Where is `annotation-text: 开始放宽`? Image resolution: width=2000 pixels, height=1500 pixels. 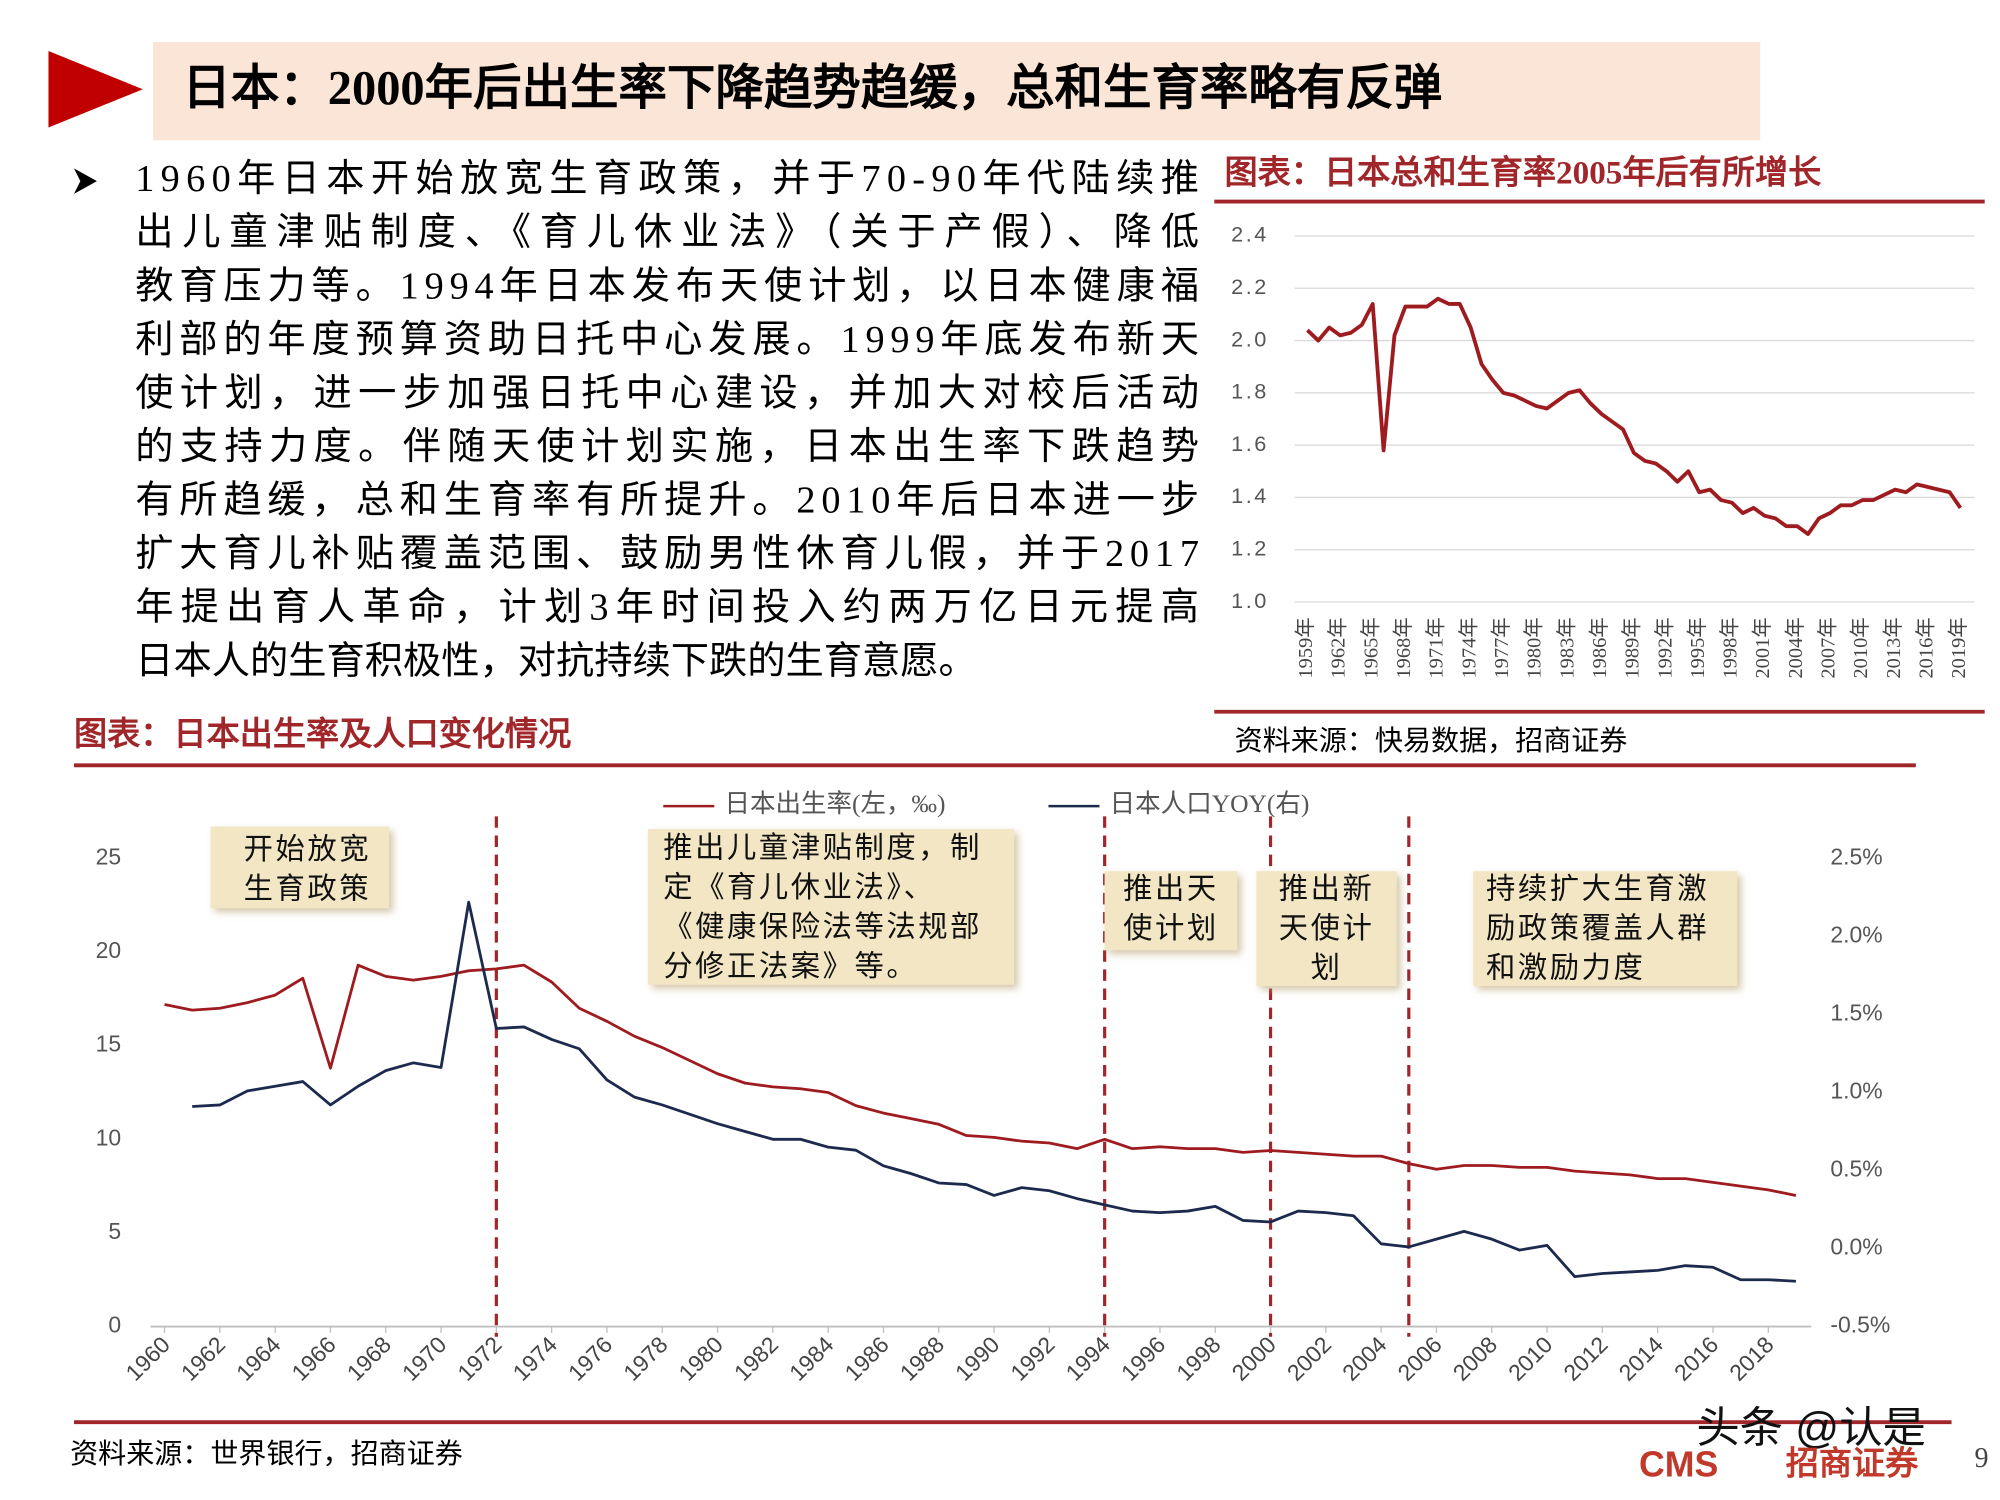
annotation-text: 开始放宽 is located at coordinates (308, 849).